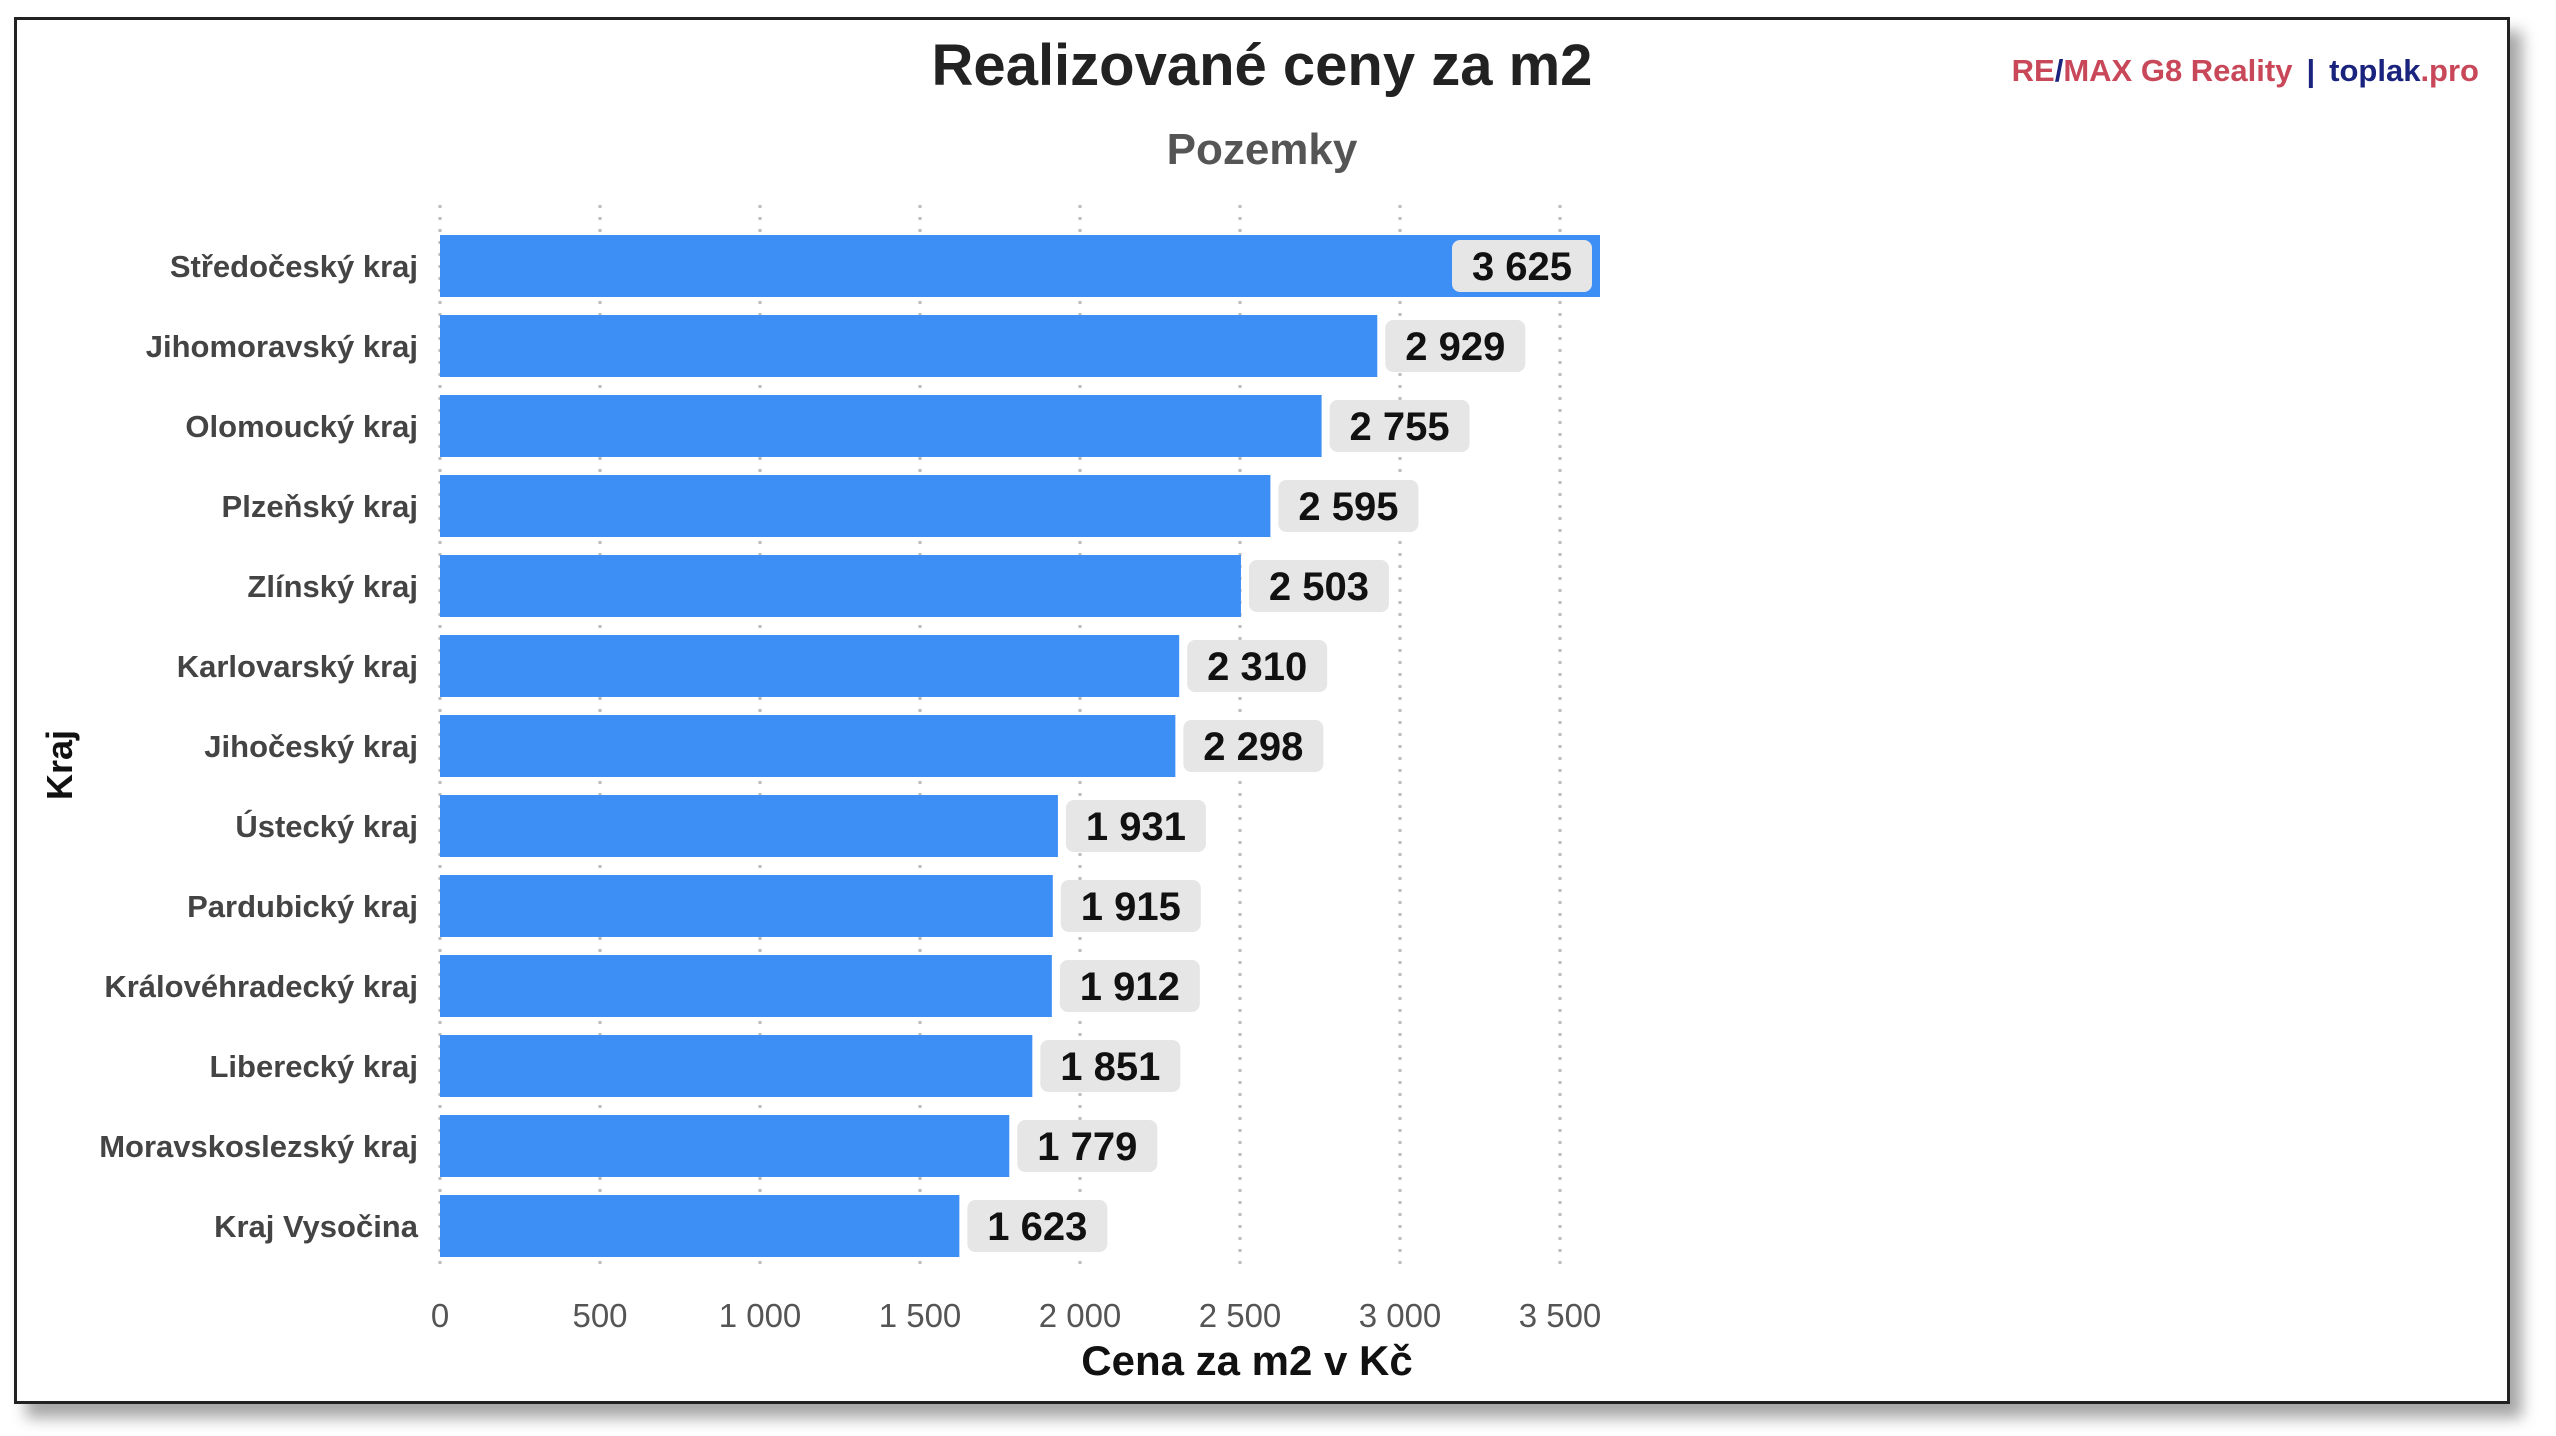  Describe the element at coordinates (282, 346) in the screenshot. I see `category-label: Jihomoravský kraj` at that location.